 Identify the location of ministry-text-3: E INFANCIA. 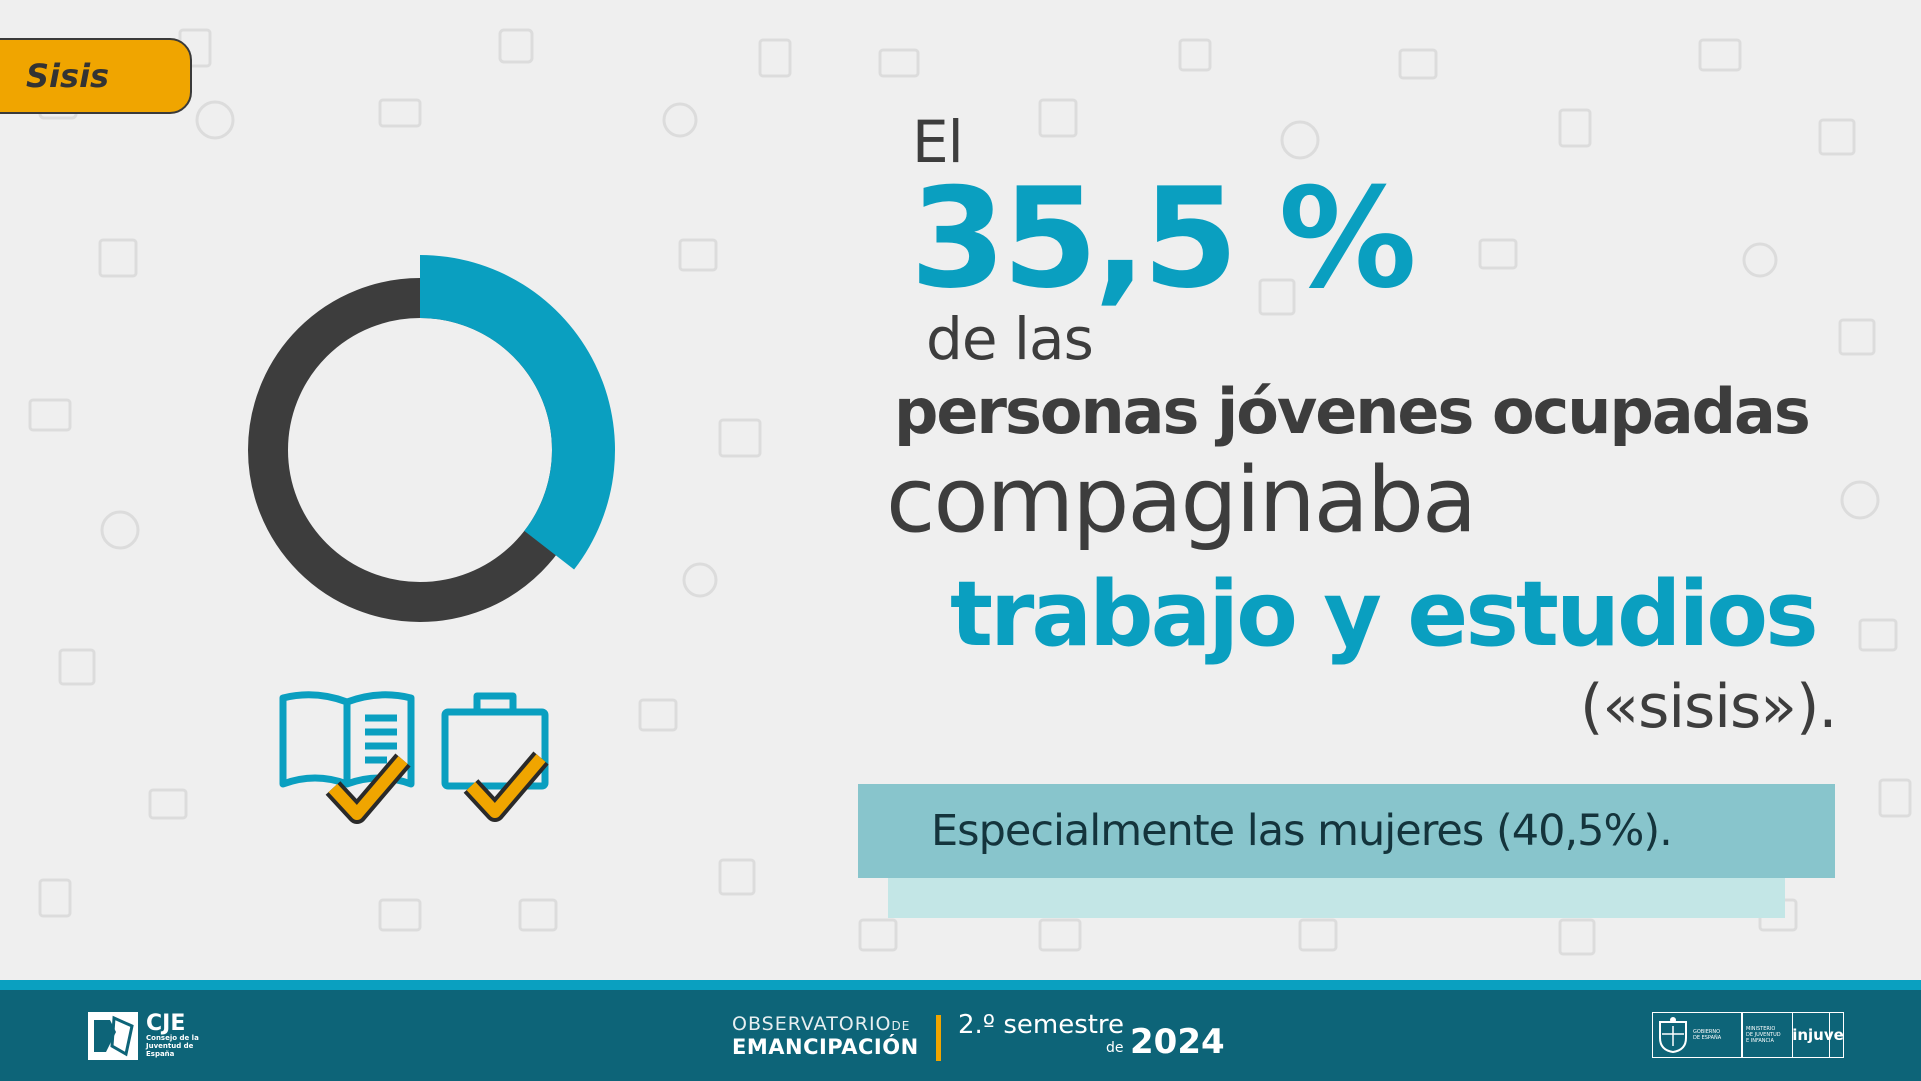
(1760, 1041).